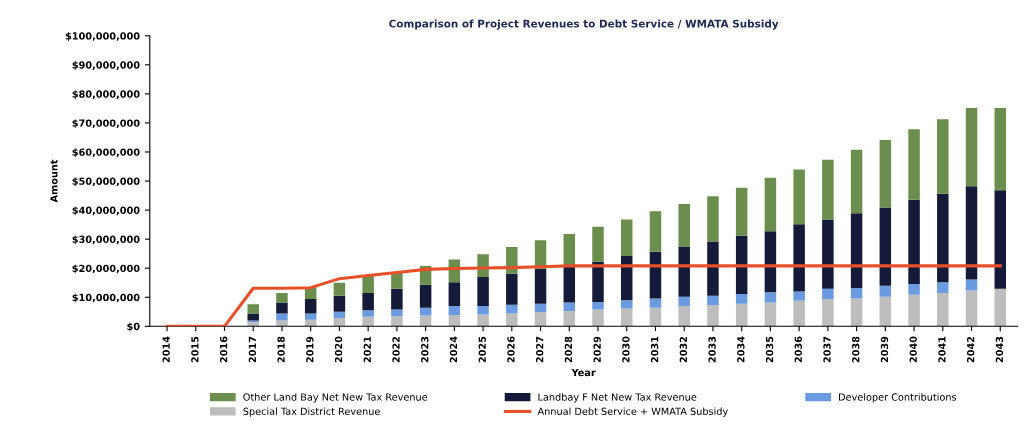 The width and height of the screenshot is (1033, 447). Describe the element at coordinates (106, 124) in the screenshot. I see `y-tick-label: $70,000,000` at that location.